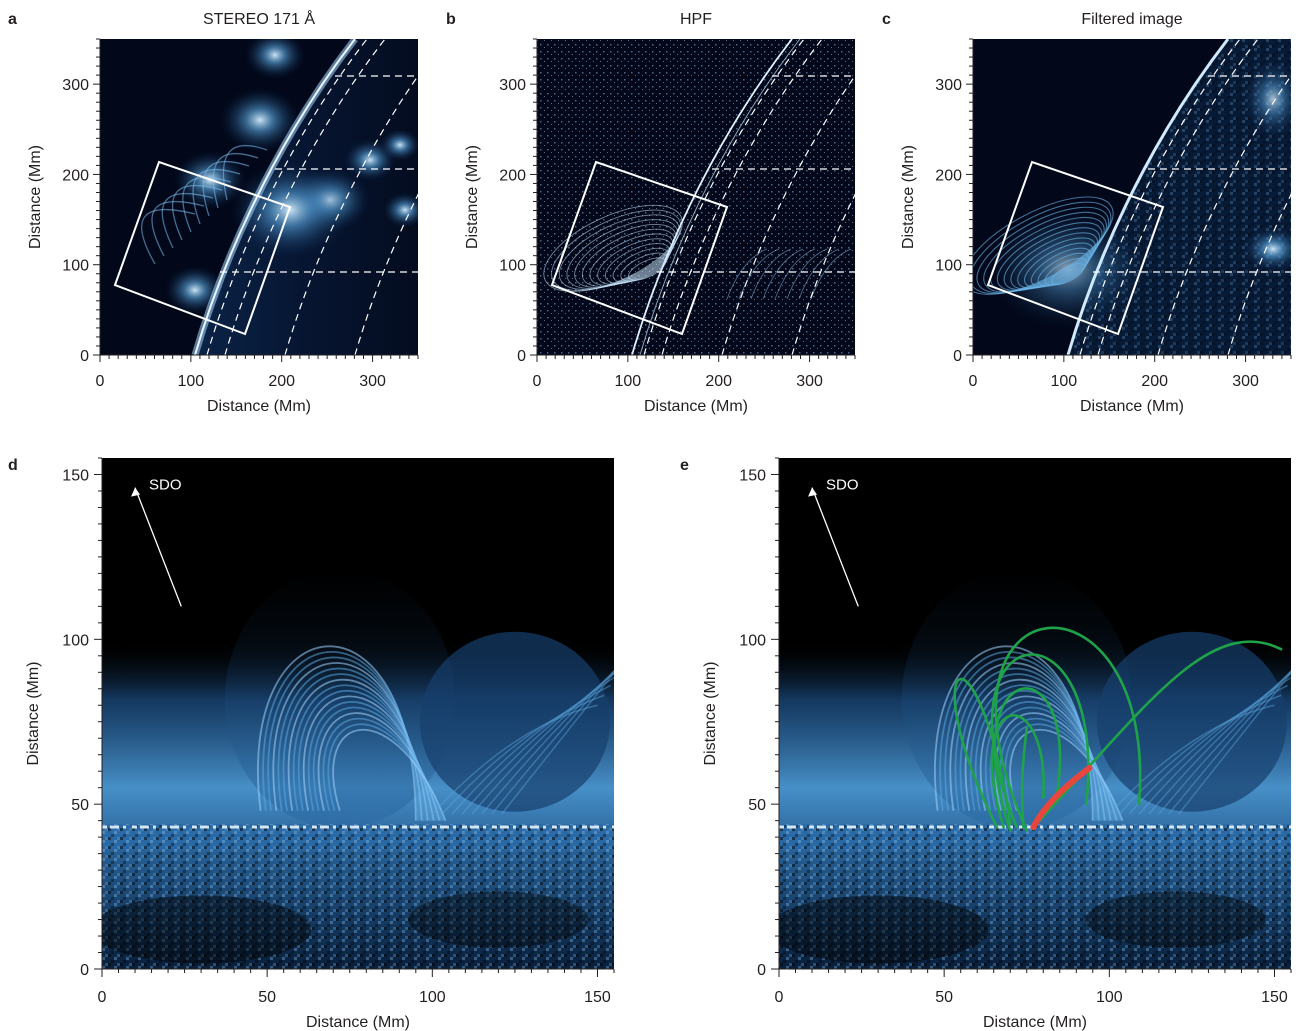 The height and width of the screenshot is (1031, 1301). I want to click on field-lines, so click(1118, 729).